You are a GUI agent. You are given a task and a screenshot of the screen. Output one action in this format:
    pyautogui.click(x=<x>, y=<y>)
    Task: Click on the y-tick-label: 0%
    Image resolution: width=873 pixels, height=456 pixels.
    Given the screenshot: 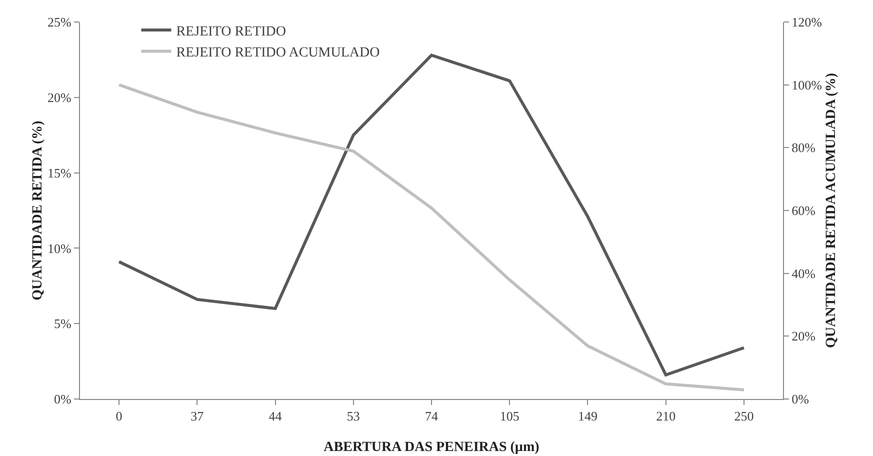 What is the action you would take?
    pyautogui.click(x=63, y=399)
    